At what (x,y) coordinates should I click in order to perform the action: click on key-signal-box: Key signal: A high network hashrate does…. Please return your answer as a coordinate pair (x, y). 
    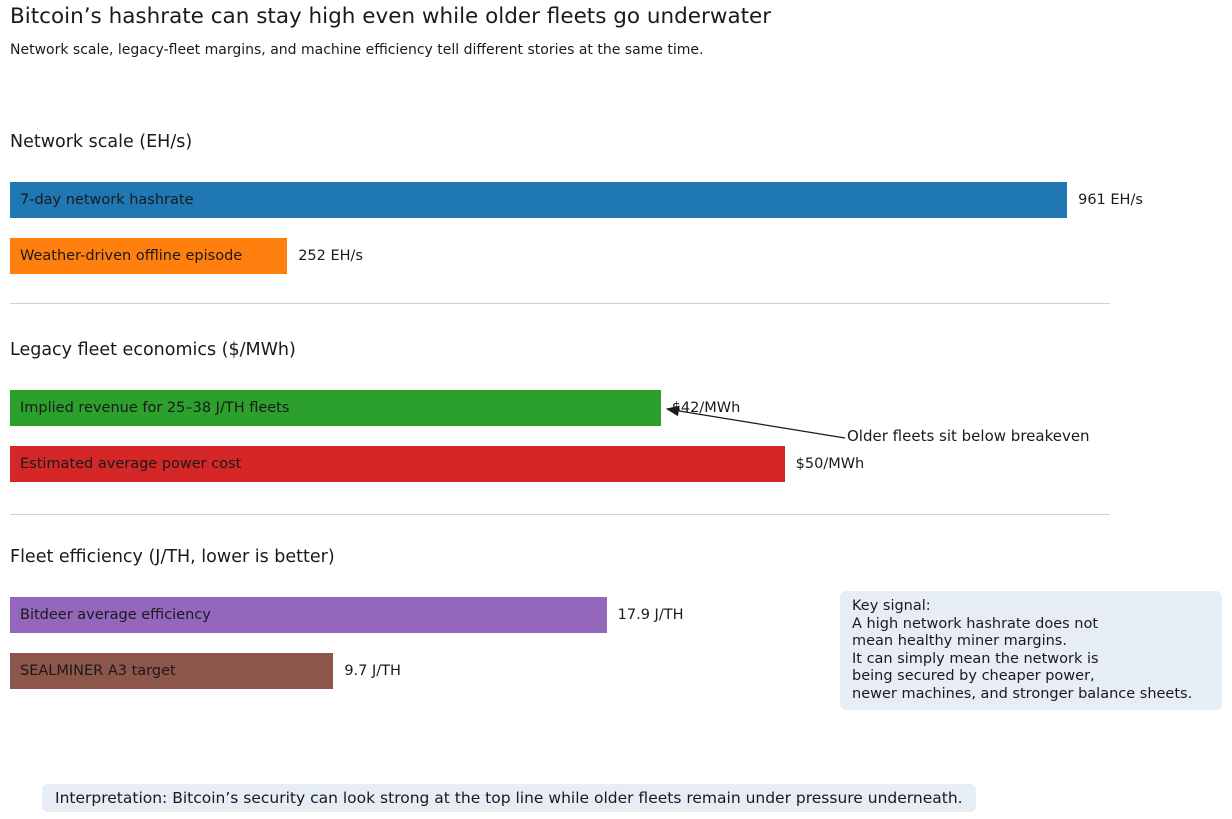
    Looking at the image, I should click on (1031, 651).